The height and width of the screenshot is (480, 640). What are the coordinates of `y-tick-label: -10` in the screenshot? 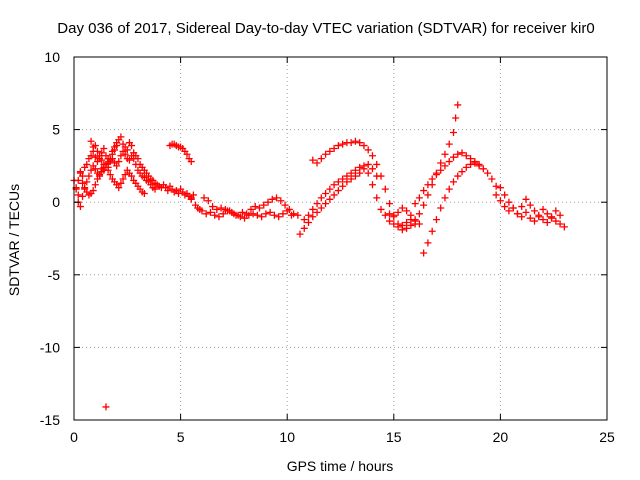 It's located at (50, 347).